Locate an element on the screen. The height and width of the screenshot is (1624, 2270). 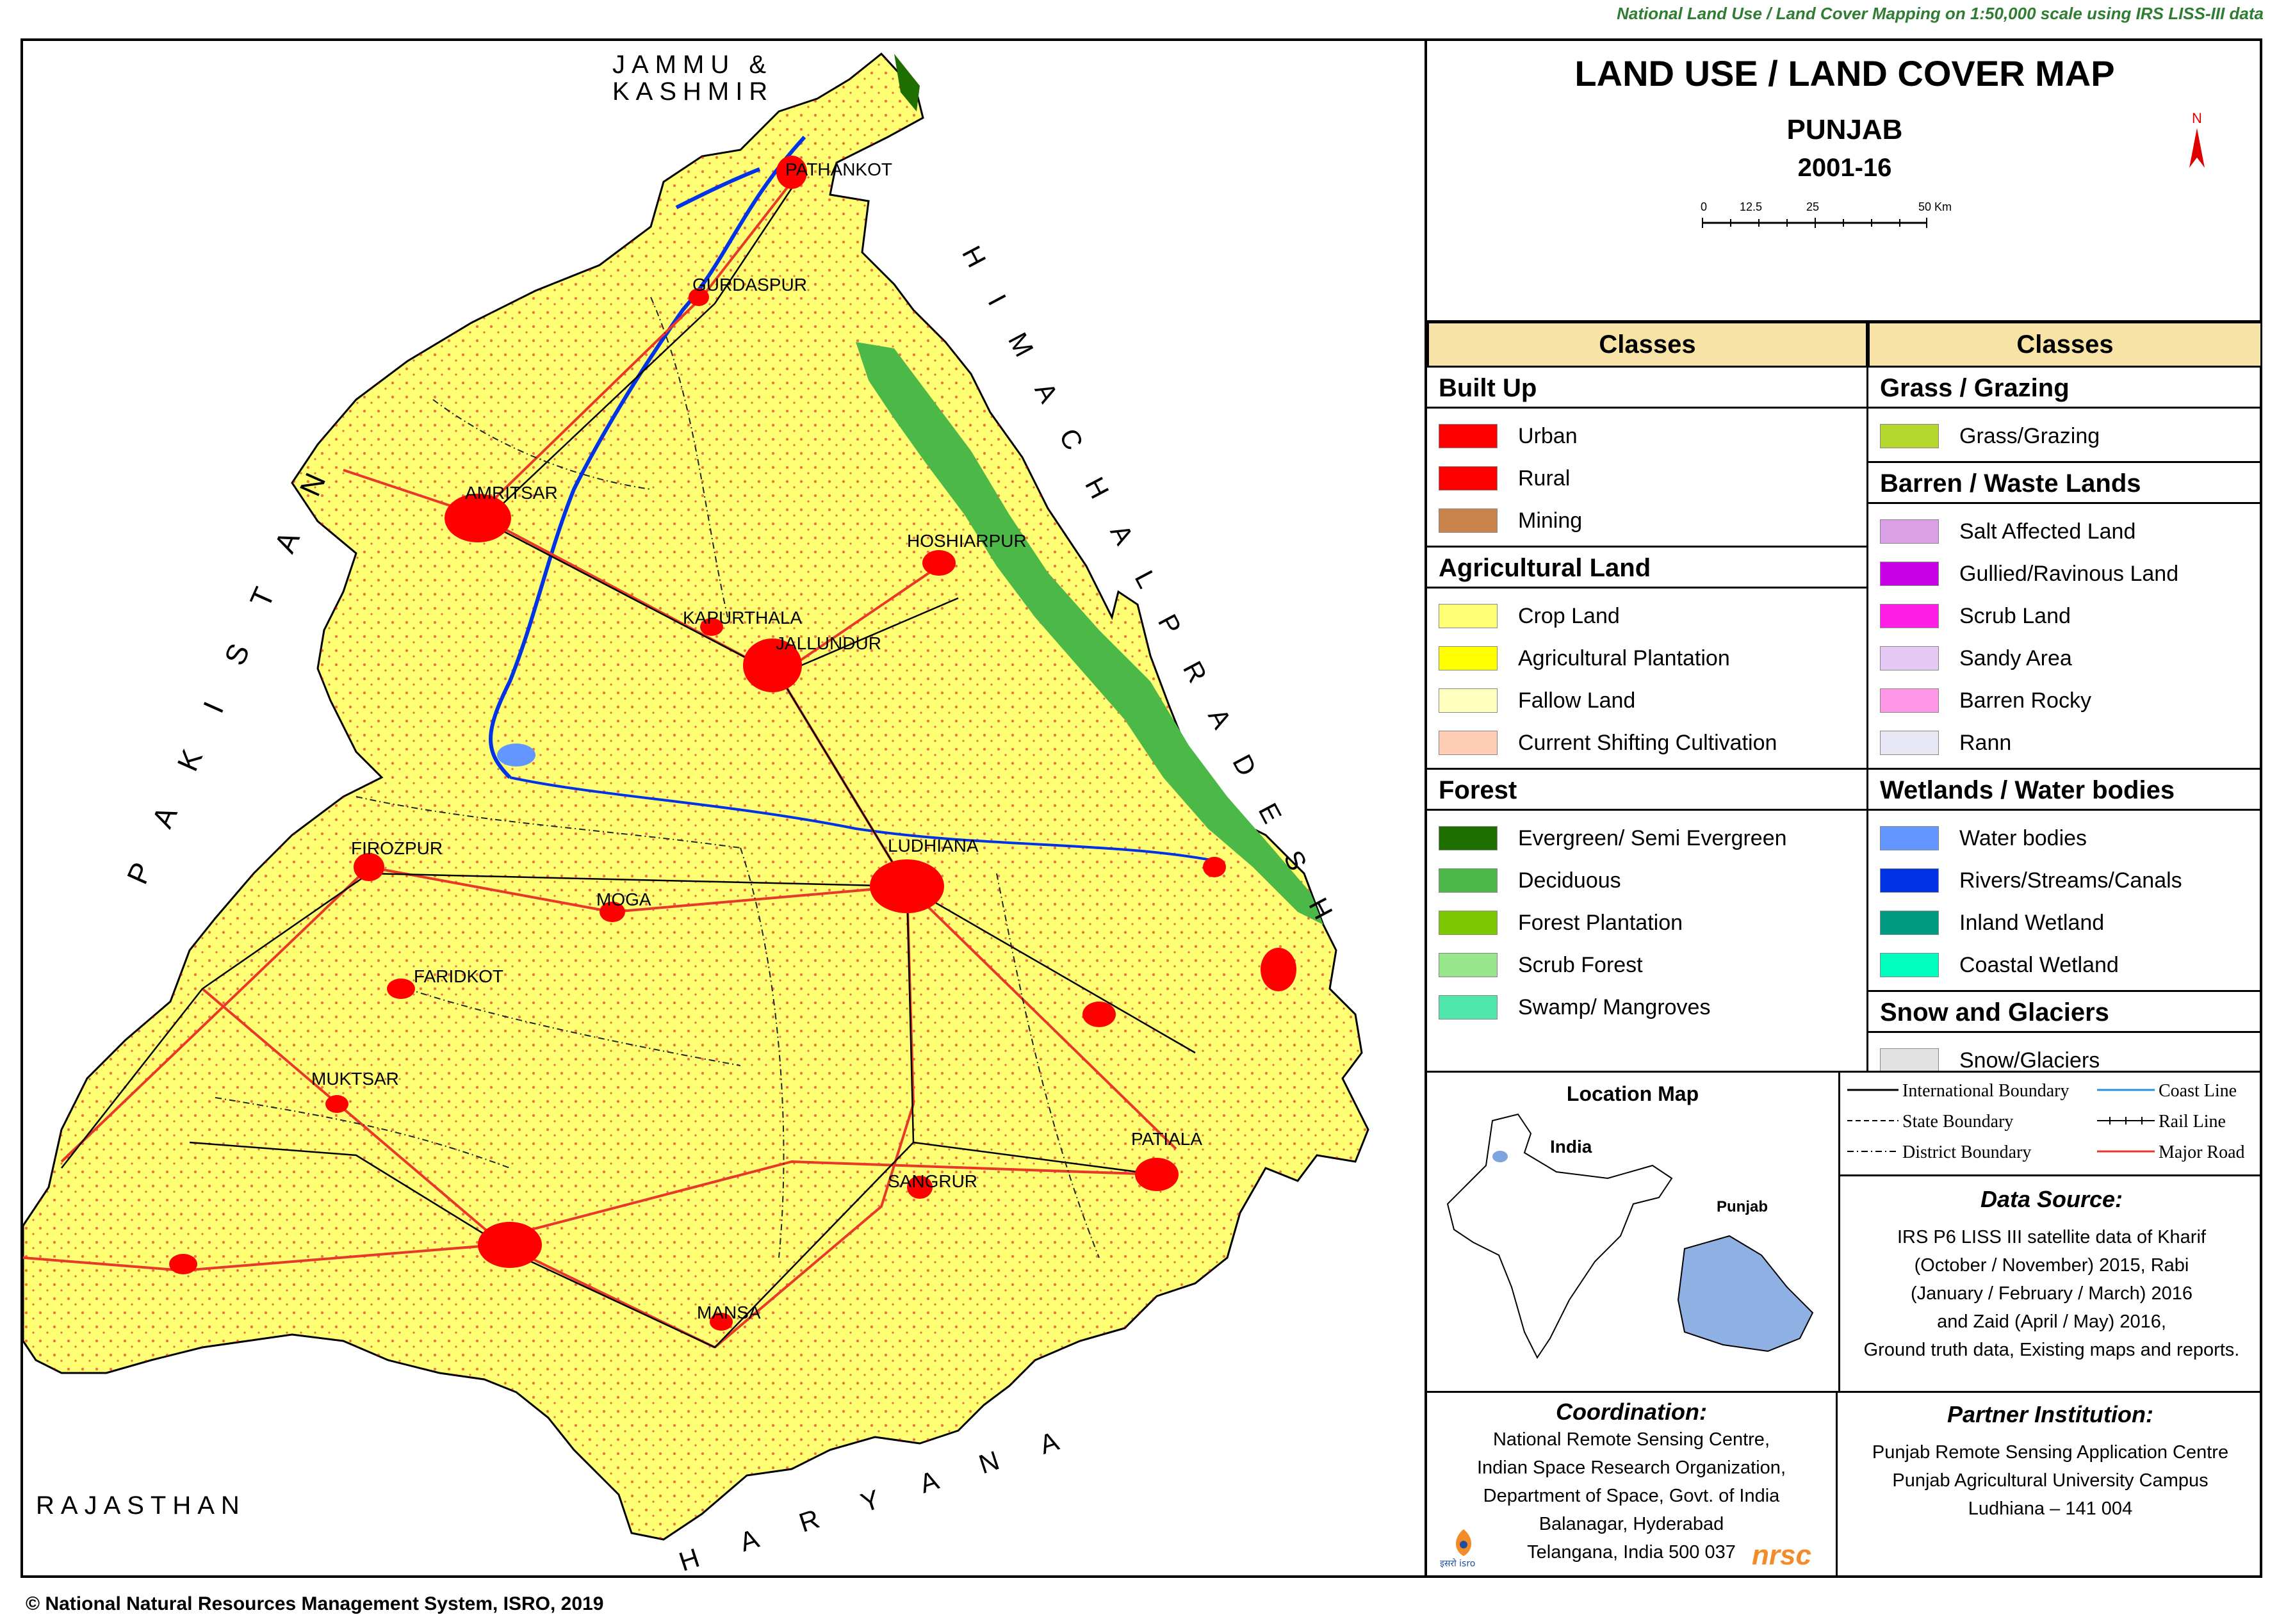
legend-item-label: Rann is located at coordinates (1985, 742).